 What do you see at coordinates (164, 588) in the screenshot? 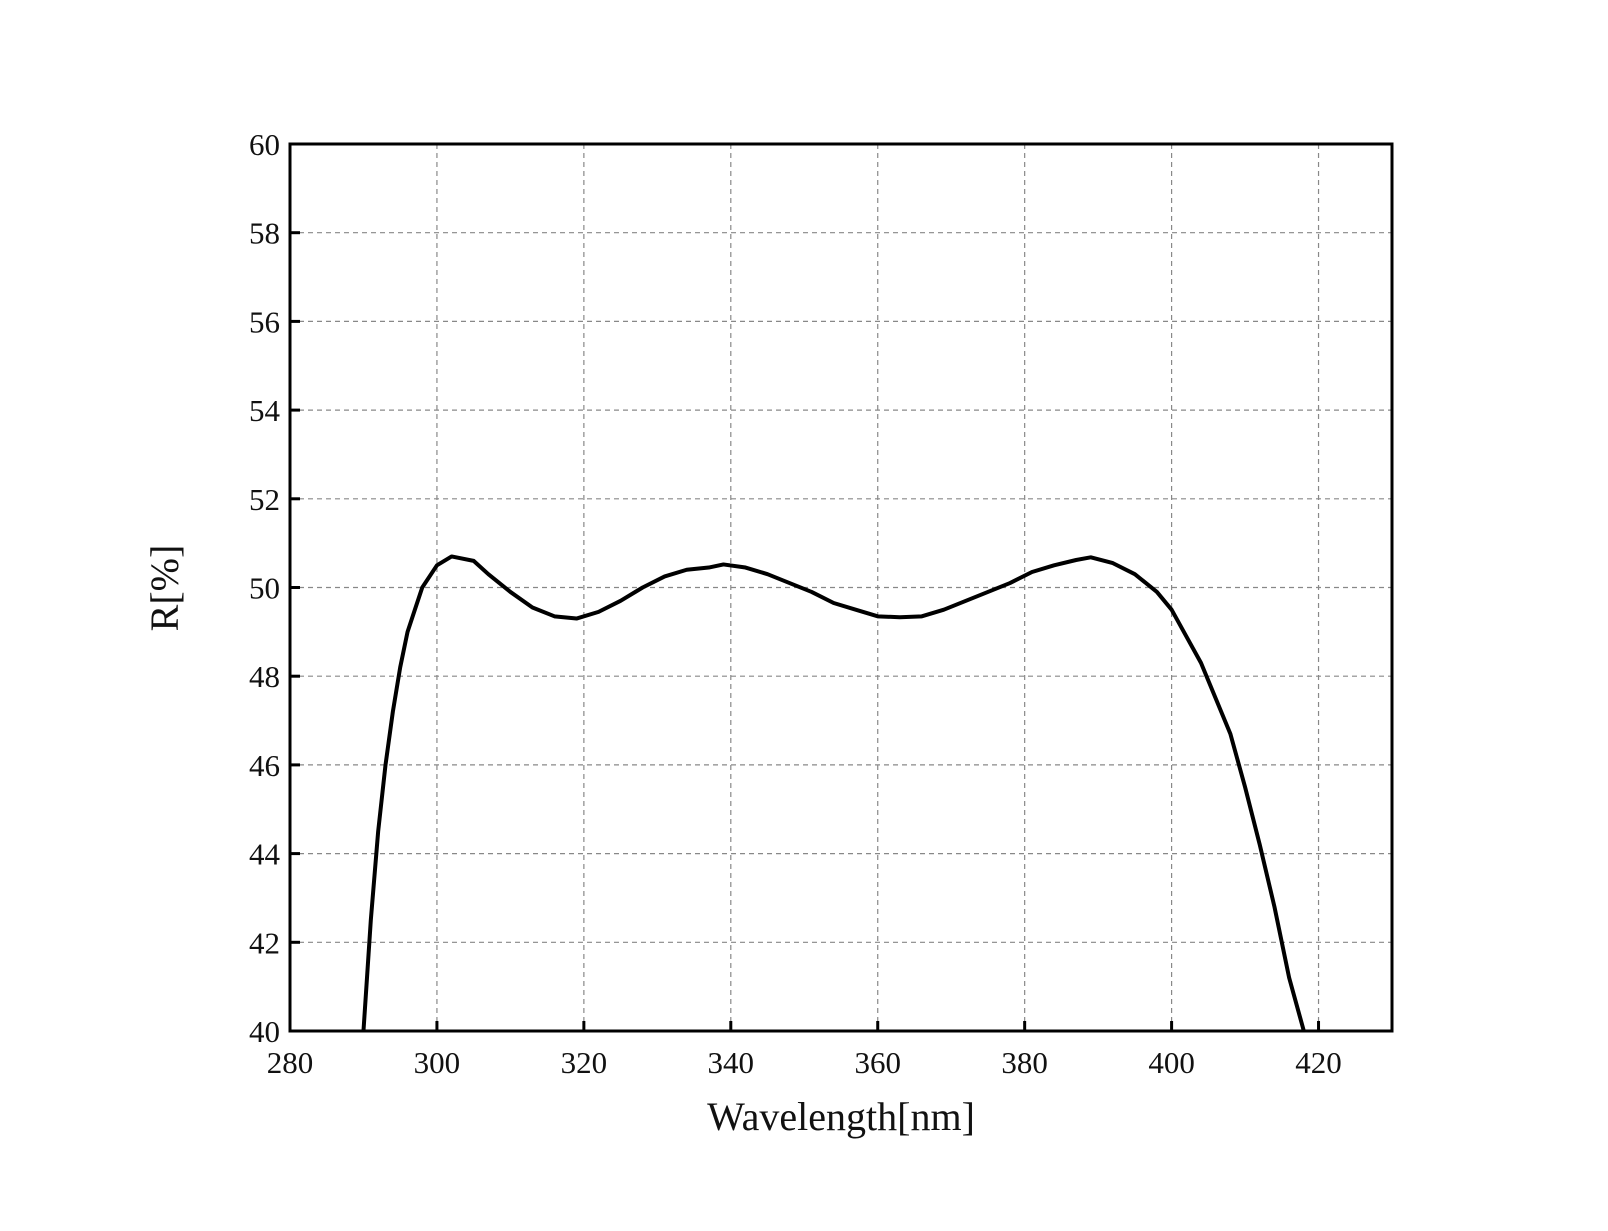
I see `y-axis-label: R[%]` at bounding box center [164, 588].